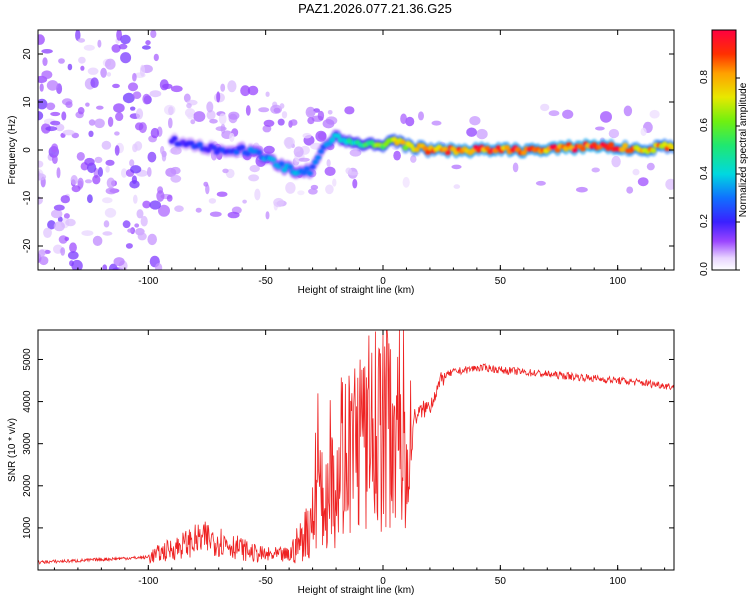 This screenshot has height=600, width=750. Describe the element at coordinates (421, 154) in the screenshot. I see `spectrogram-ridge` at that location.